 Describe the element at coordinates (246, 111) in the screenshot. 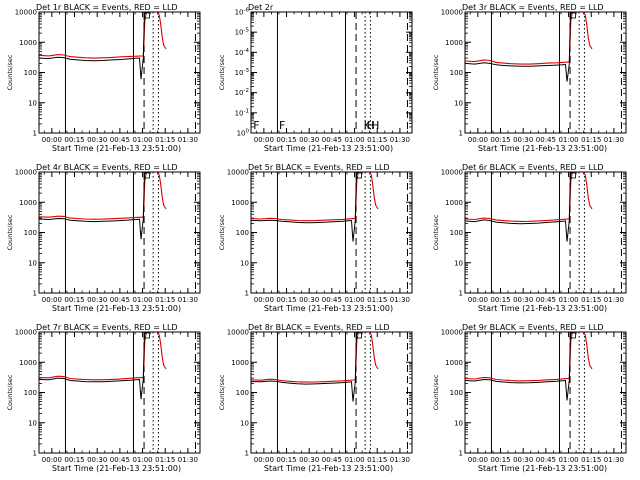

I see `y-tick-exponent: -1` at that location.